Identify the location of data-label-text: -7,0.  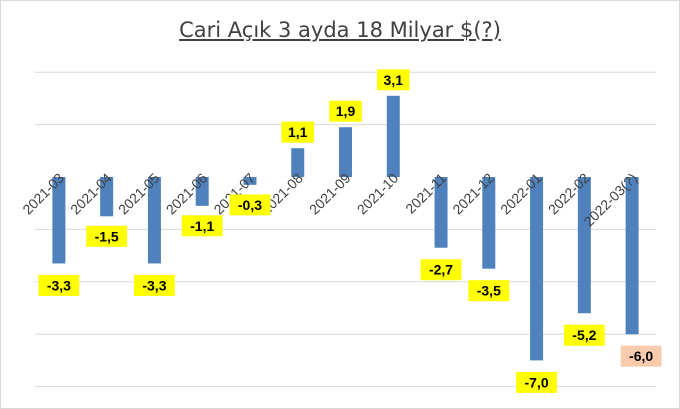
(537, 382).